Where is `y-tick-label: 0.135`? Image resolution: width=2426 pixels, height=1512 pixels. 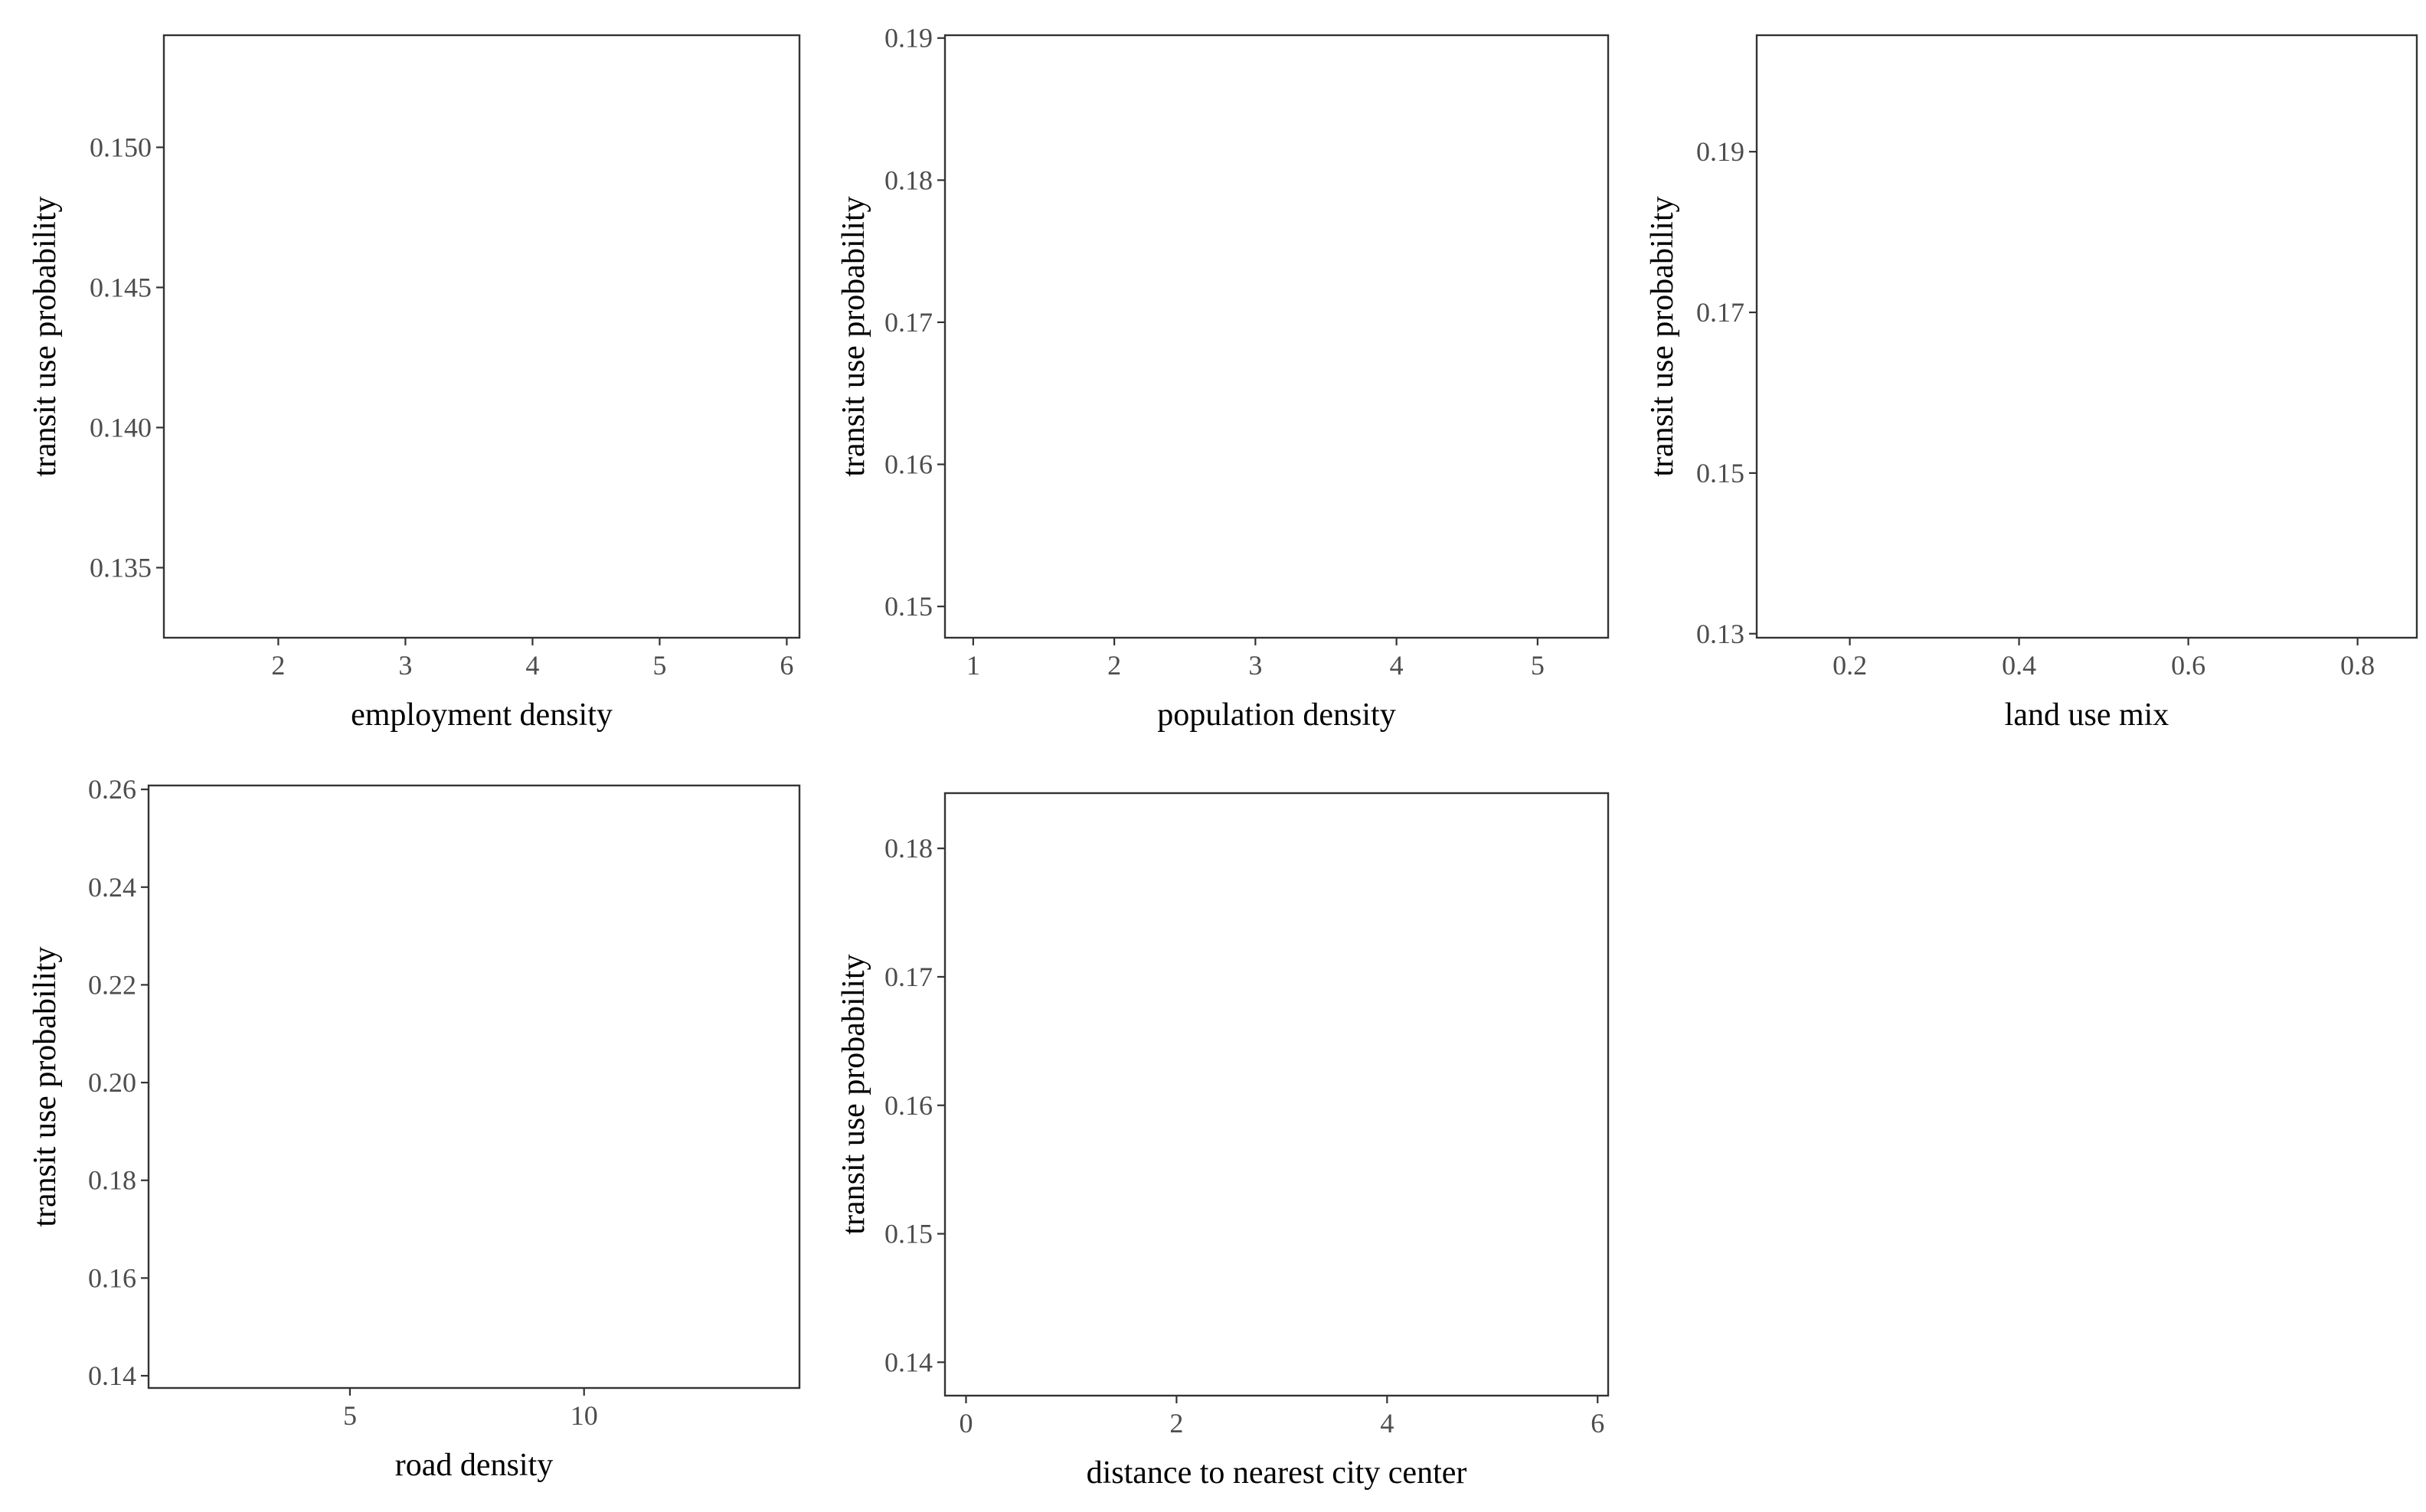 y-tick-label: 0.135 is located at coordinates (121, 567).